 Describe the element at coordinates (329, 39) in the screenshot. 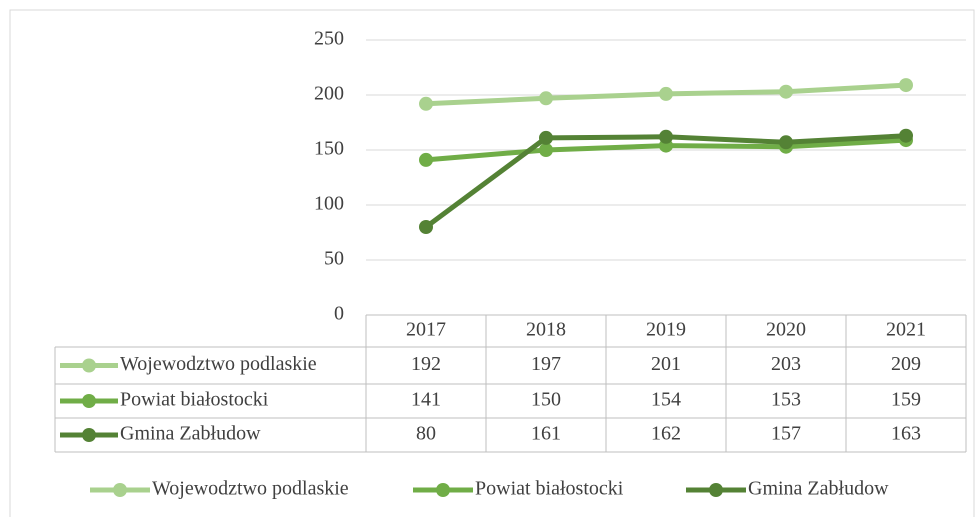

I see `y-tick-label: 250` at that location.